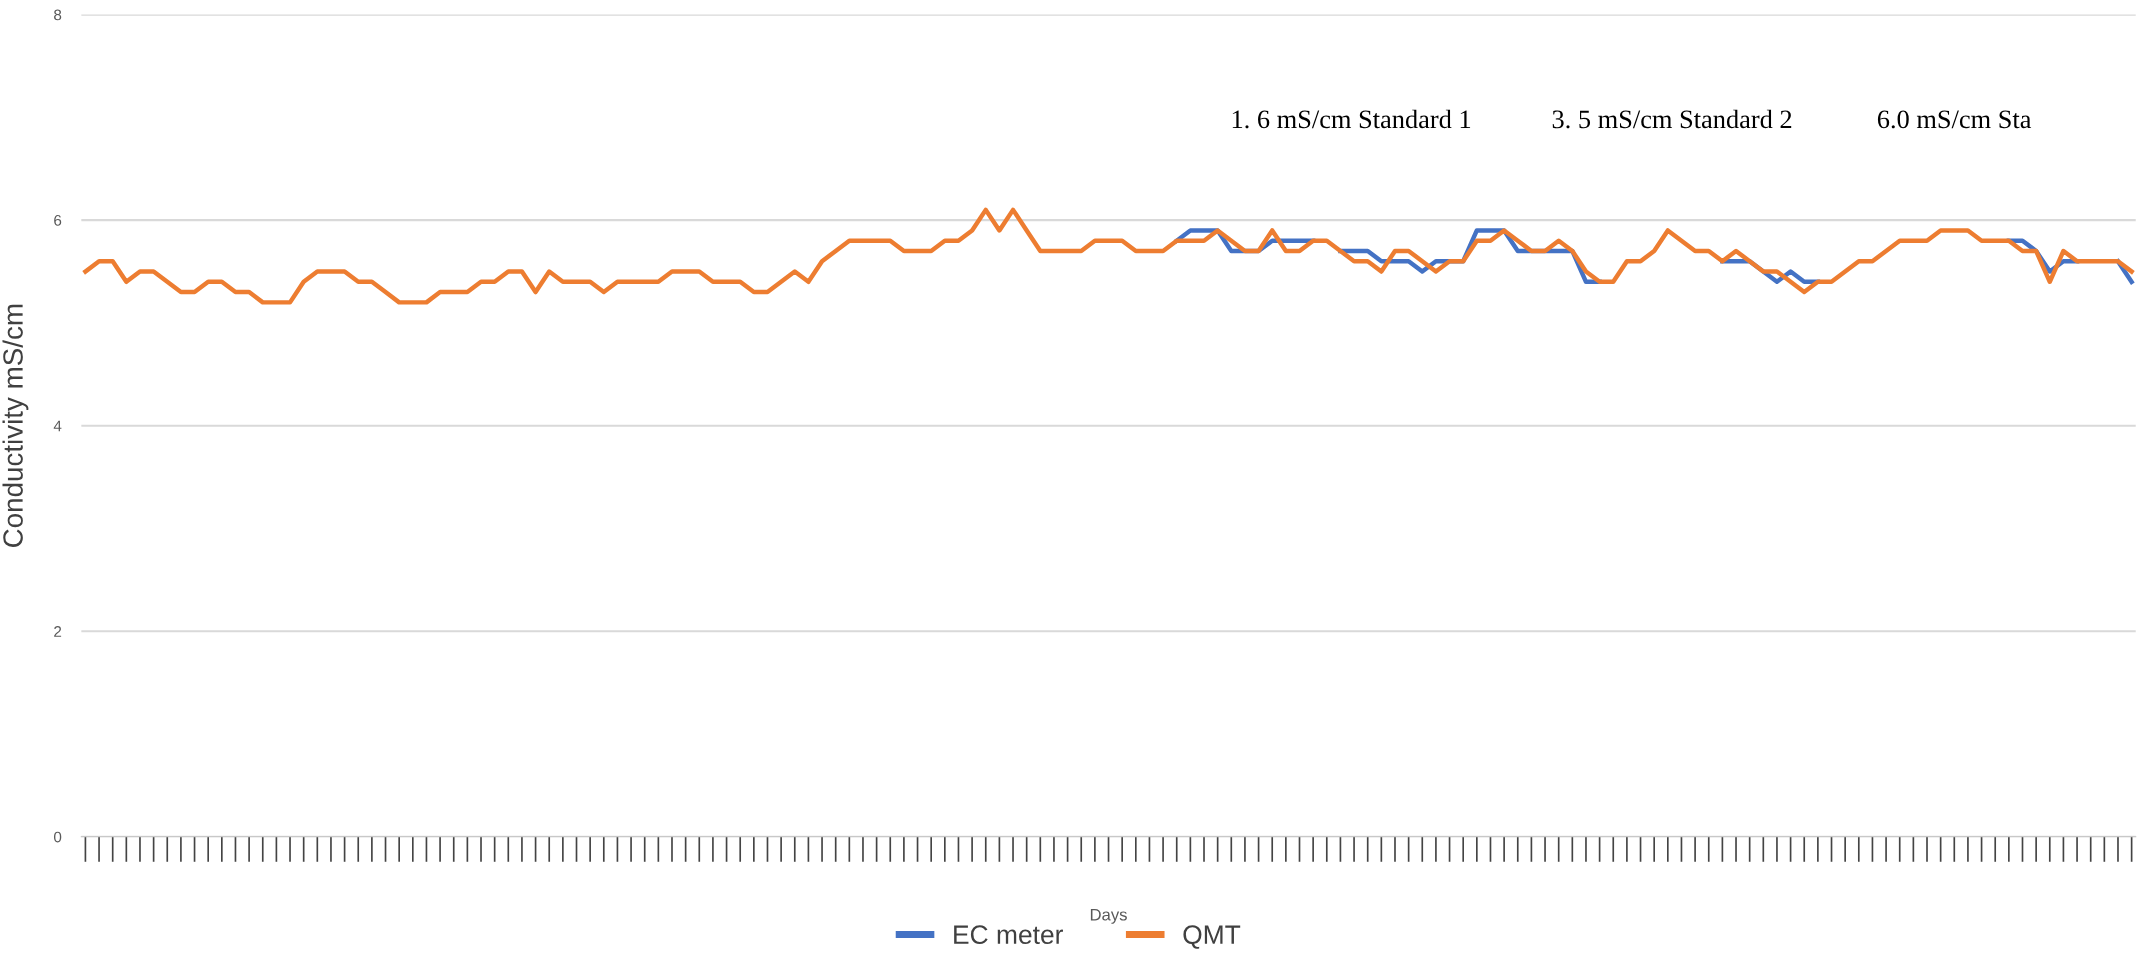  I want to click on y-tick-label: 8, so click(58, 15).